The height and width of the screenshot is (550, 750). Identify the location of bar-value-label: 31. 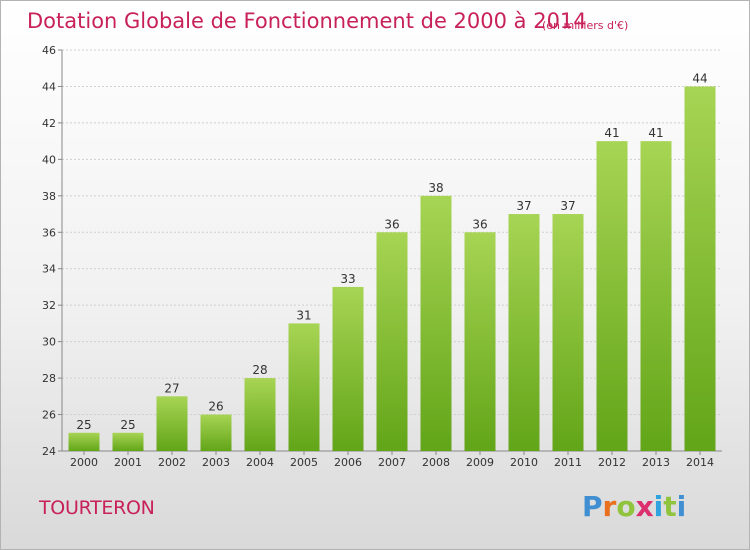
(303, 315).